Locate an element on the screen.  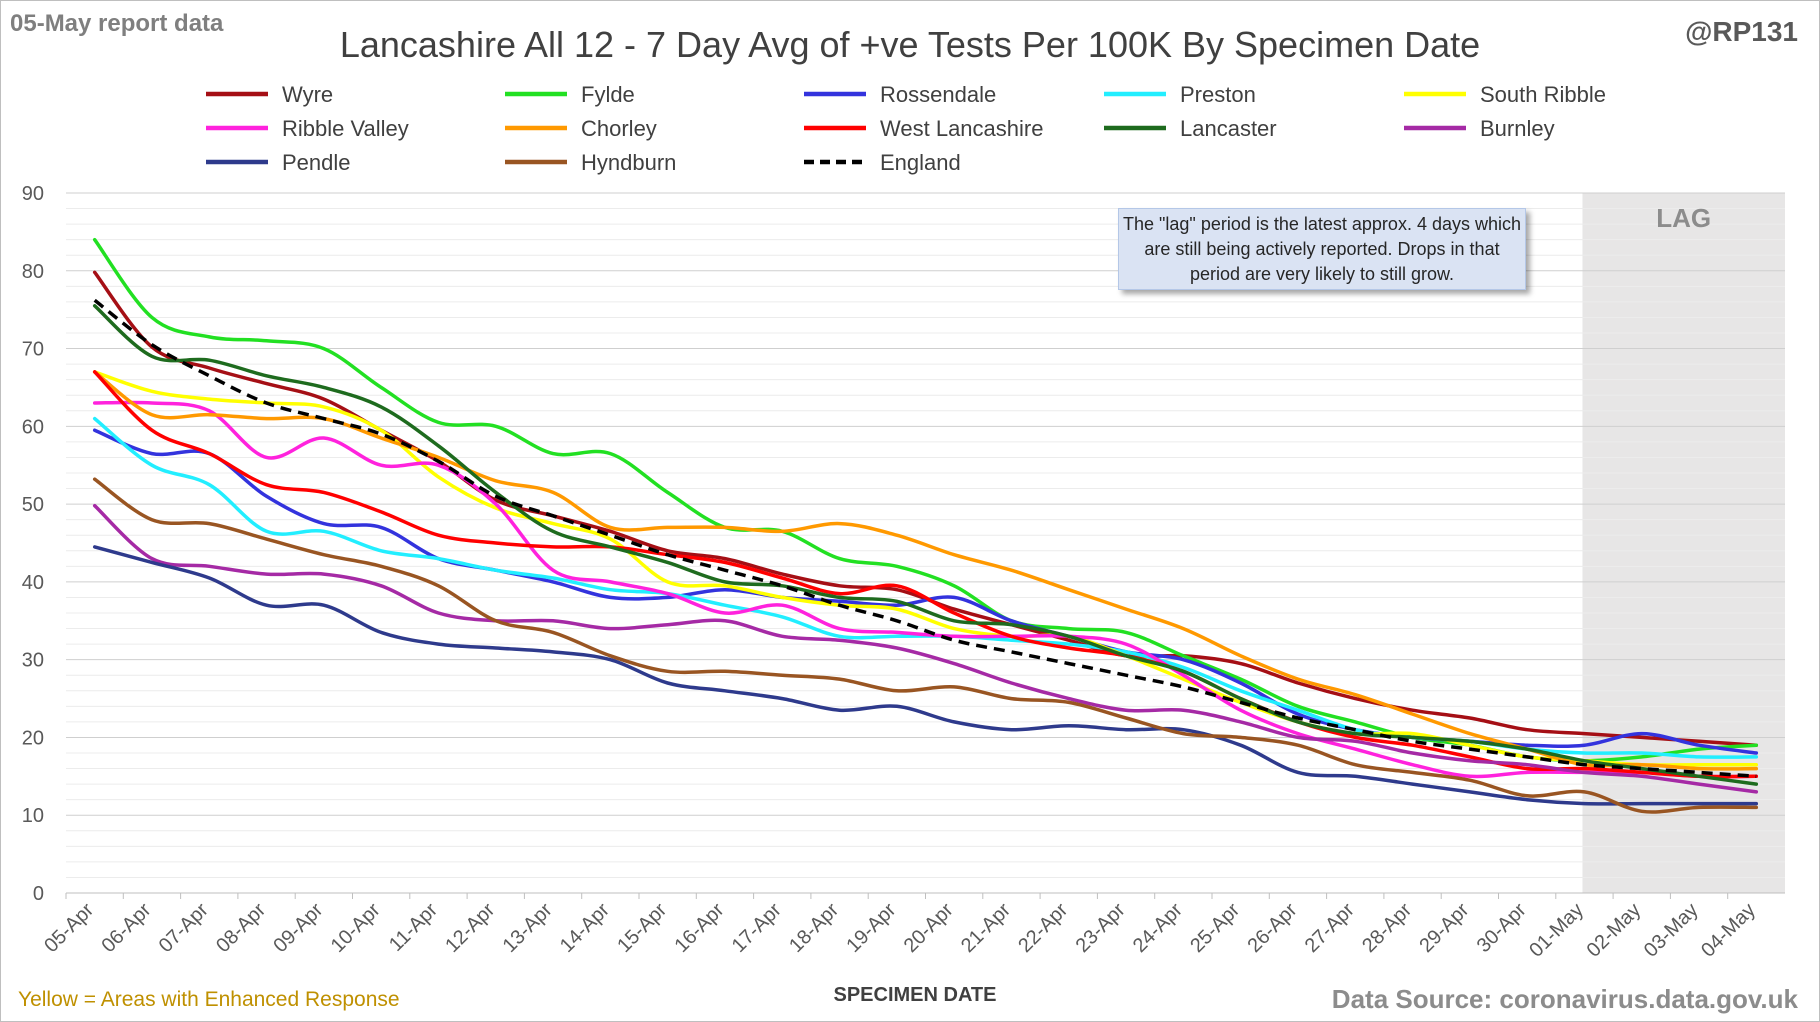
x-tick-label: 20-Apr is located at coordinates (929, 928).